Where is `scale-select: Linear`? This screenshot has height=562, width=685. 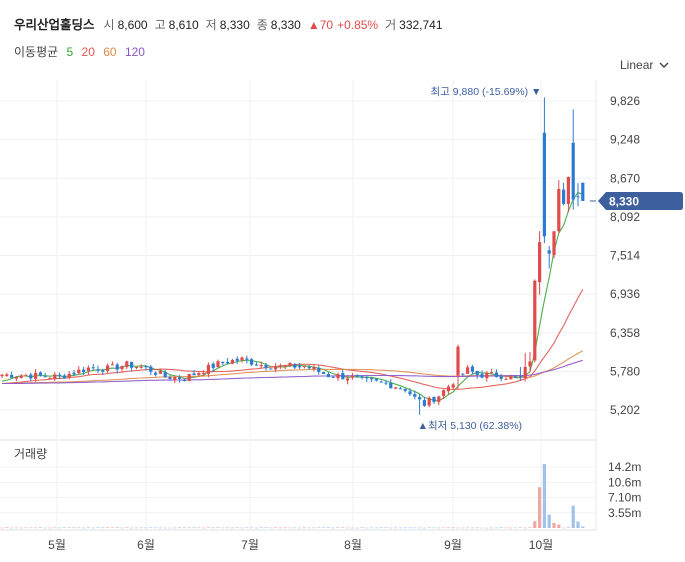 scale-select: Linear is located at coordinates (644, 65).